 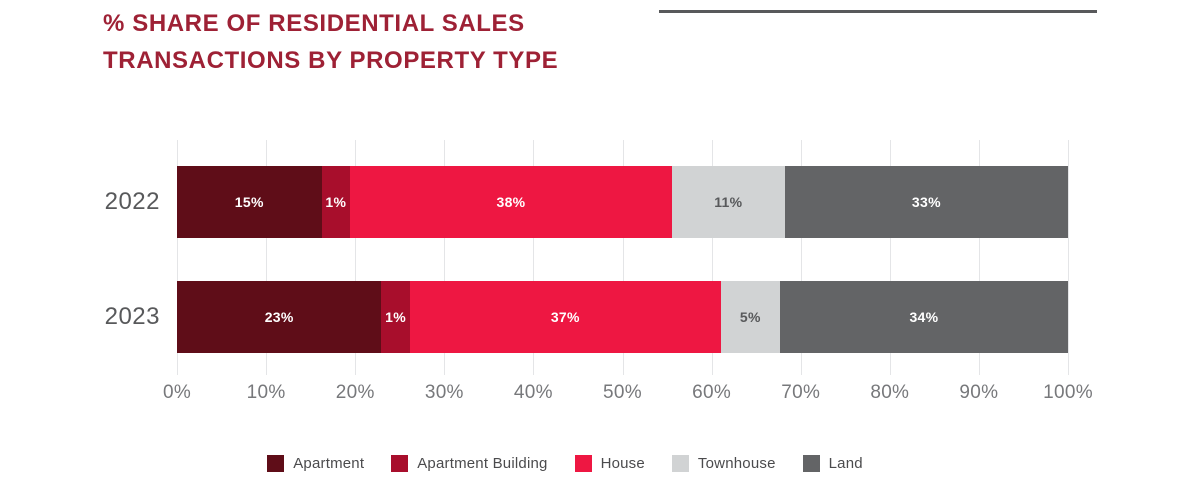 What do you see at coordinates (1068, 392) in the screenshot?
I see `x-tick-100: 100%` at bounding box center [1068, 392].